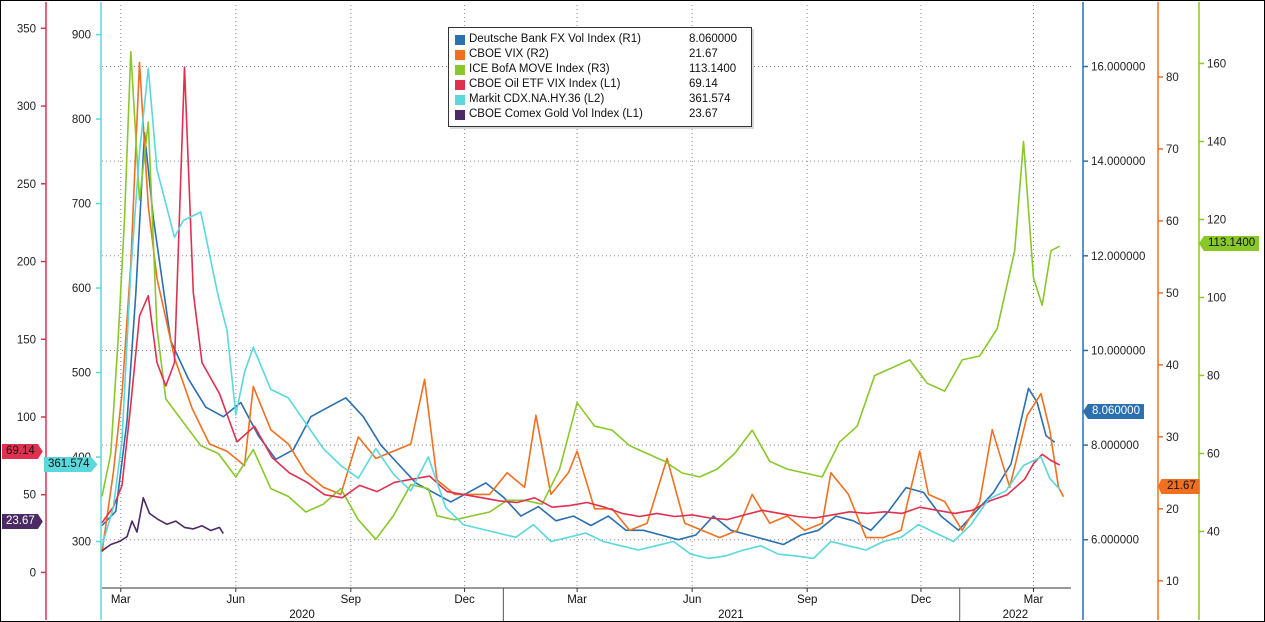 This screenshot has height=622, width=1265. What do you see at coordinates (539, 69) in the screenshot?
I see `legend-series-name: ICE BofA MOVE Index (R3)` at bounding box center [539, 69].